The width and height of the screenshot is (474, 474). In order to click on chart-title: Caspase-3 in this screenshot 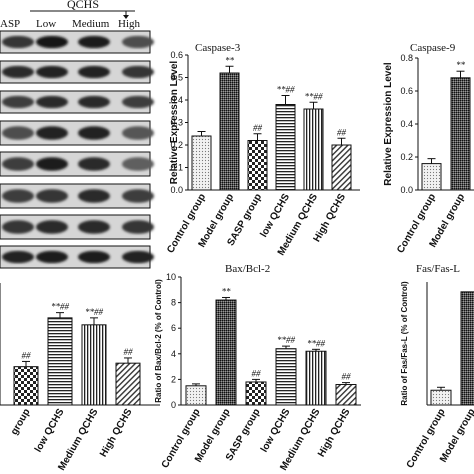, I will do `click(218, 48)`.